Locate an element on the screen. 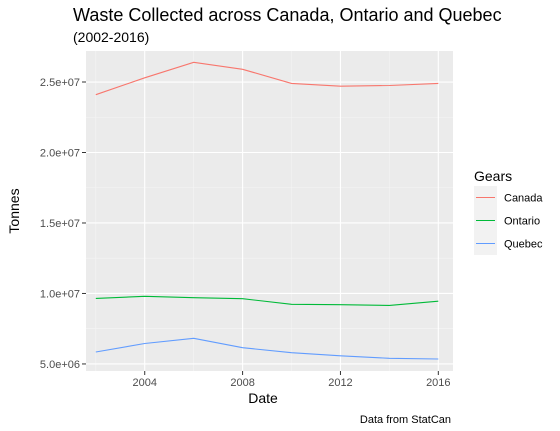 The image size is (560, 431). y-axis: 5.0e+06 1.0e+07 1.5e+07 2.0e+07 2.5e+07 is located at coordinates (63, 224).